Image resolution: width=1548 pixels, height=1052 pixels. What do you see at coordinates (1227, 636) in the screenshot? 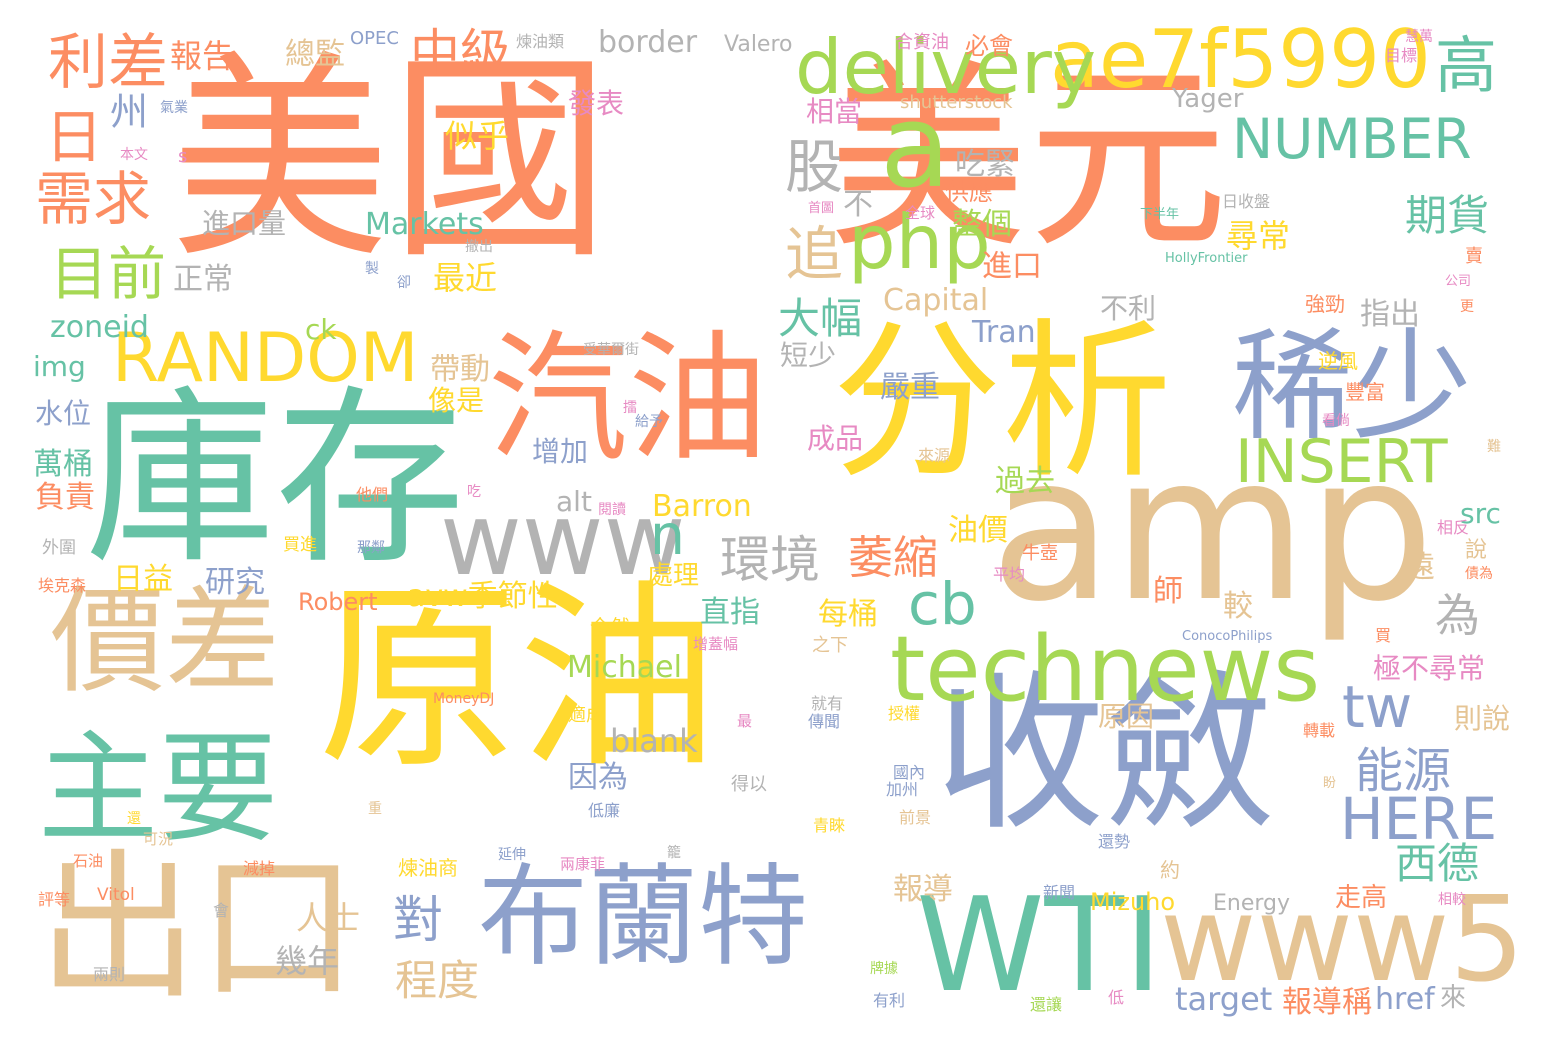
I see `word-cloud-word: ConocoPhilips` at bounding box center [1227, 636].